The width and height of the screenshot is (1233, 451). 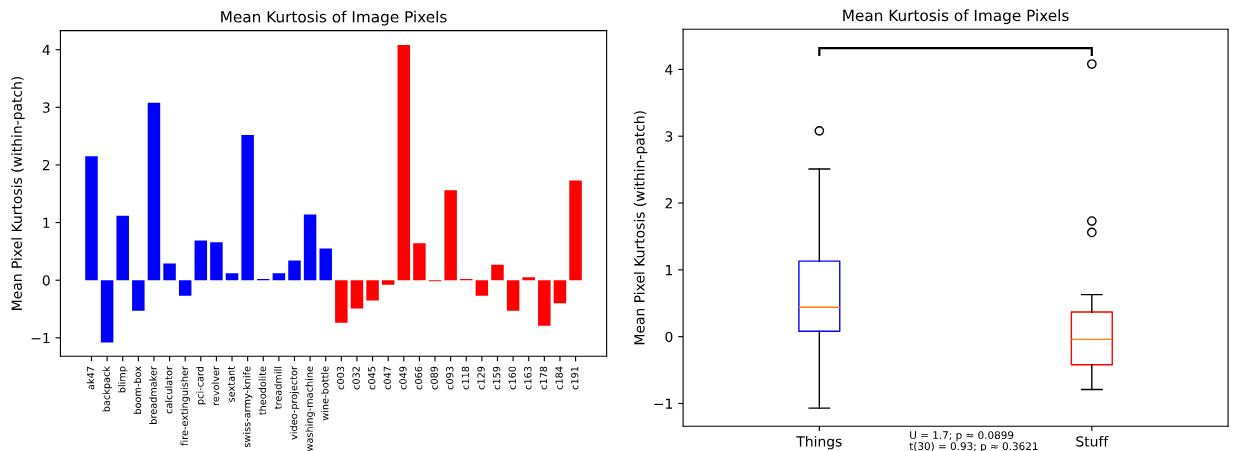 What do you see at coordinates (278, 388) in the screenshot?
I see `x-tick-label: treadmill` at bounding box center [278, 388].